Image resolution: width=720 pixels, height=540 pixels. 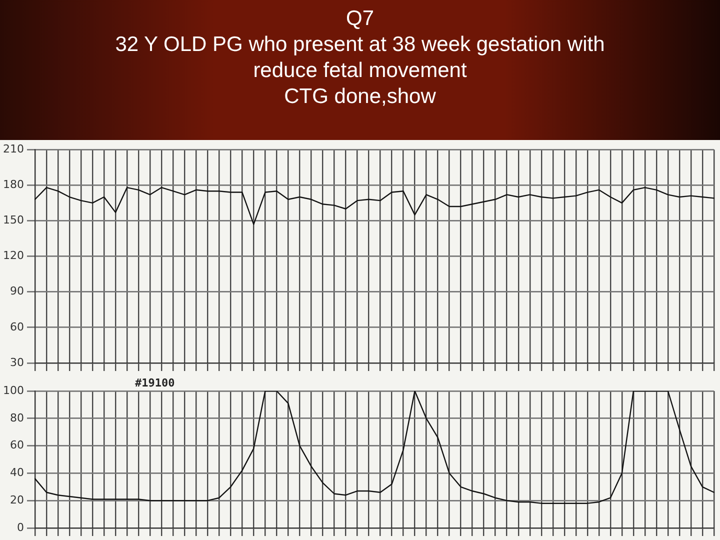 I want to click on y-tick-label: 210, so click(x=13, y=149).